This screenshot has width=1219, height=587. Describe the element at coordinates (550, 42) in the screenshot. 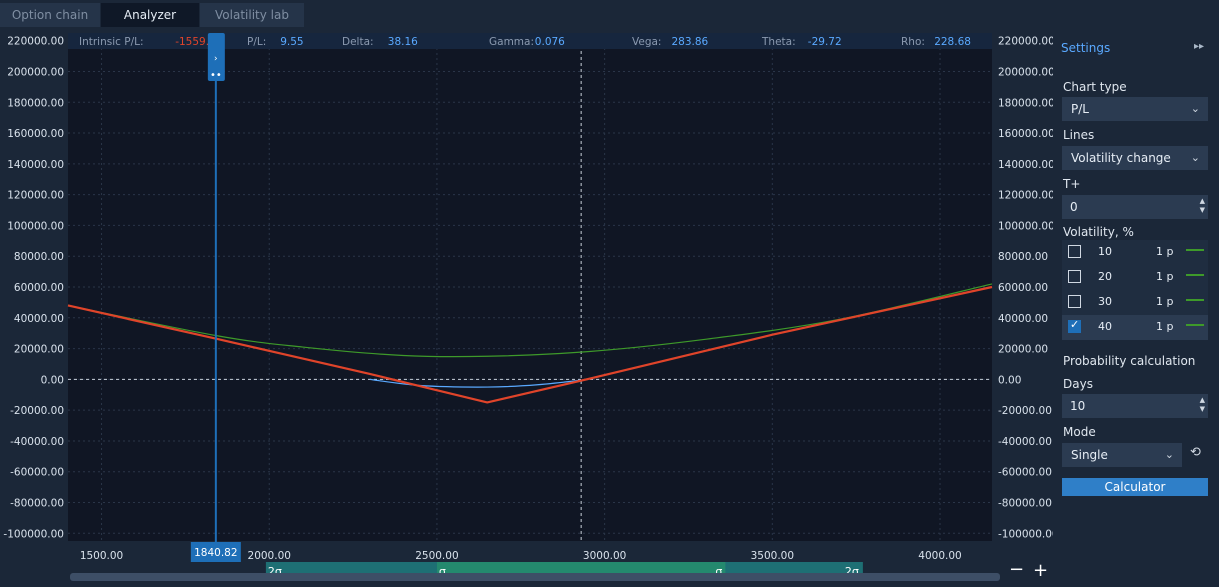

I see `greek-value: 0.076` at that location.